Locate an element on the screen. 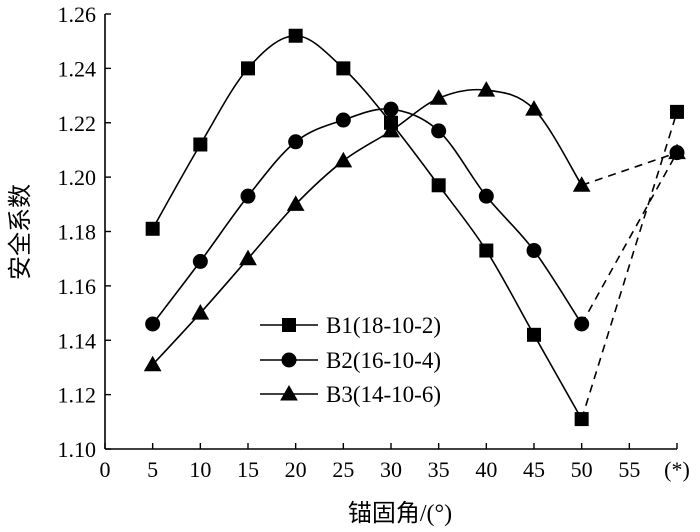  legend-item: B1(18-10-2) is located at coordinates (350, 325).